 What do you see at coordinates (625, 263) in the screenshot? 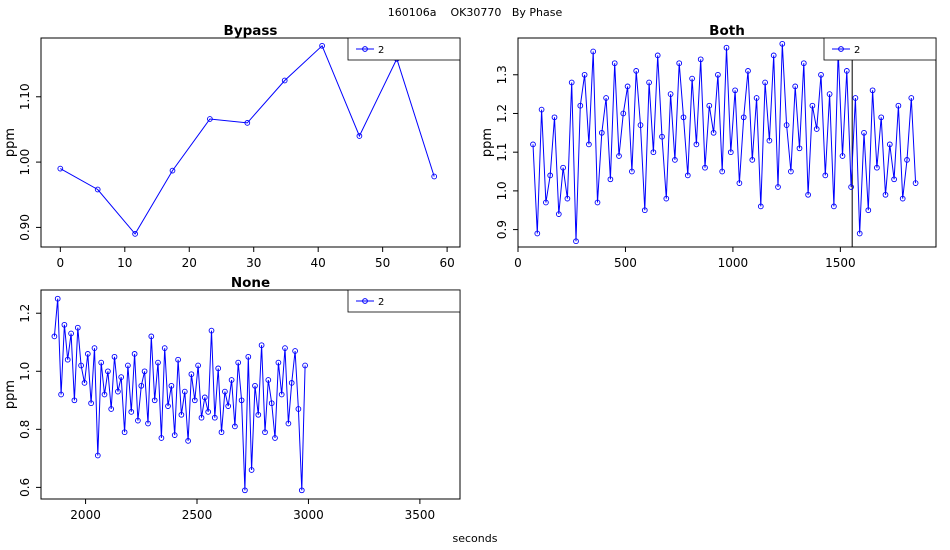
I see `x-tick-label: 500` at bounding box center [625, 263].